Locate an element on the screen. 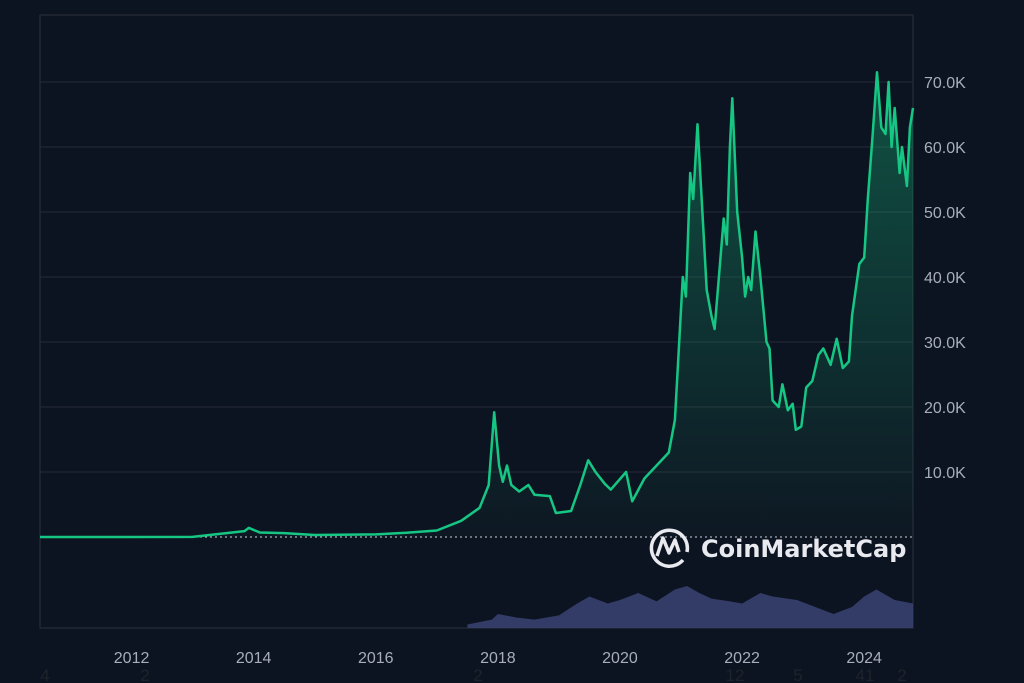  stray-number: 5 is located at coordinates (797, 674).